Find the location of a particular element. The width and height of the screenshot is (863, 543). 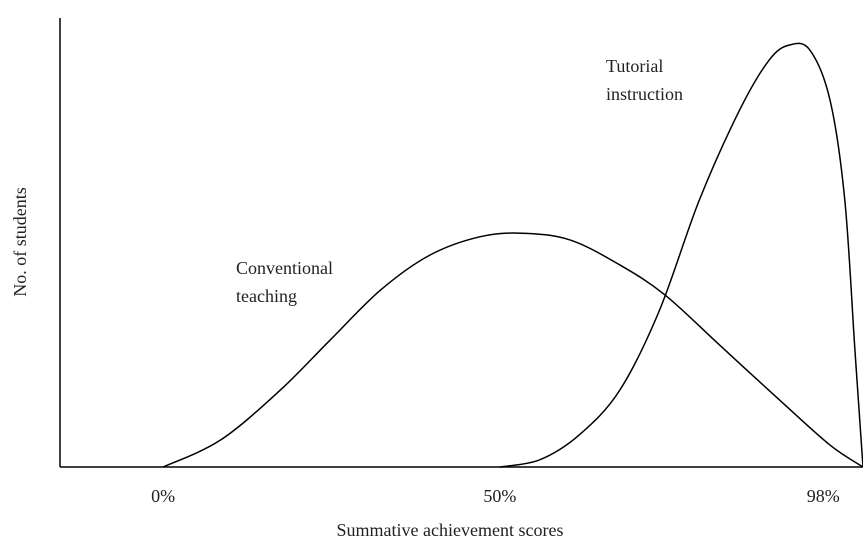

x-tick-label: 98% is located at coordinates (823, 496).